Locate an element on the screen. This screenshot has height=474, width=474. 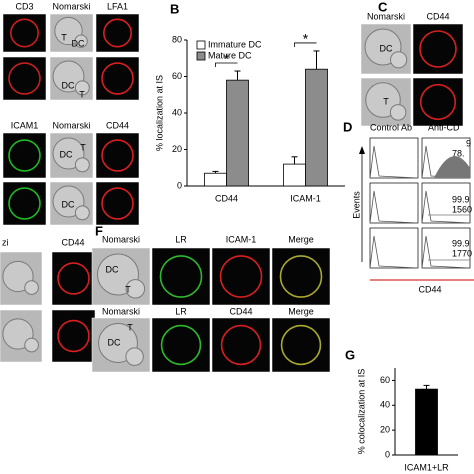
x-tick-label: CD44 is located at coordinates (226, 198).